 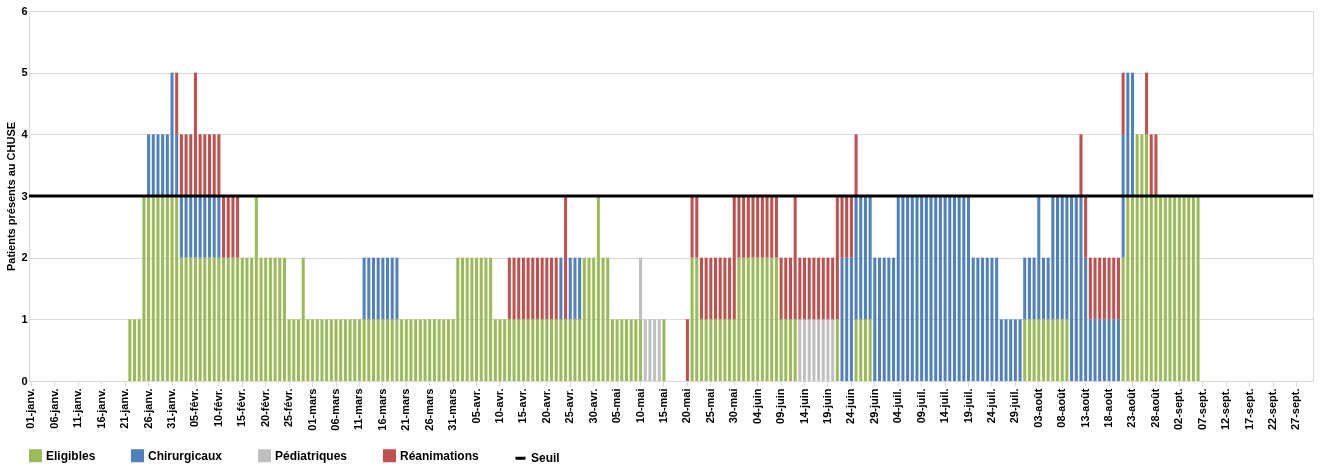 I want to click on x-tick-label: 15-févr., so click(x=241, y=408).